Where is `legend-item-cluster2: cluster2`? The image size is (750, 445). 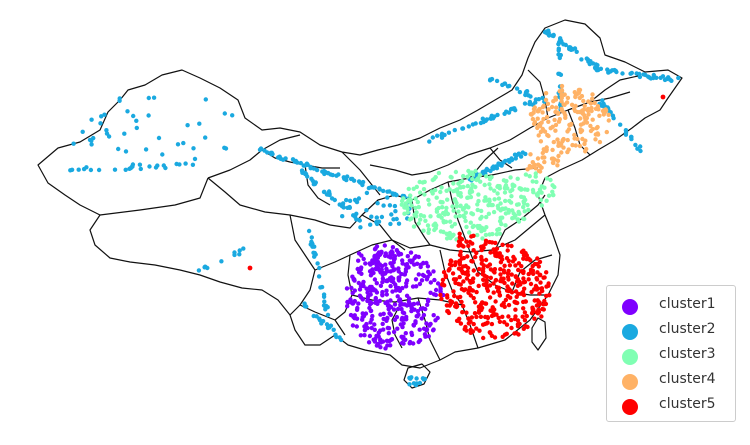
legend-item-cluster2: cluster2 is located at coordinates (671, 331).